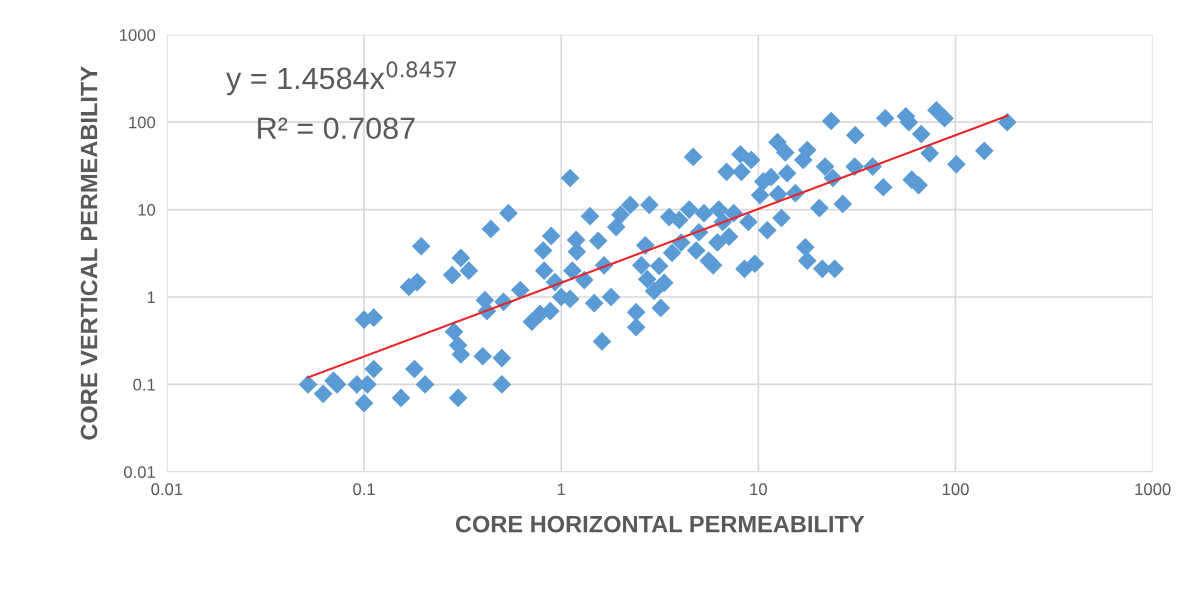 The height and width of the screenshot is (589, 1192). Describe the element at coordinates (758, 489) in the screenshot. I see `x-tick-label: 10` at that location.